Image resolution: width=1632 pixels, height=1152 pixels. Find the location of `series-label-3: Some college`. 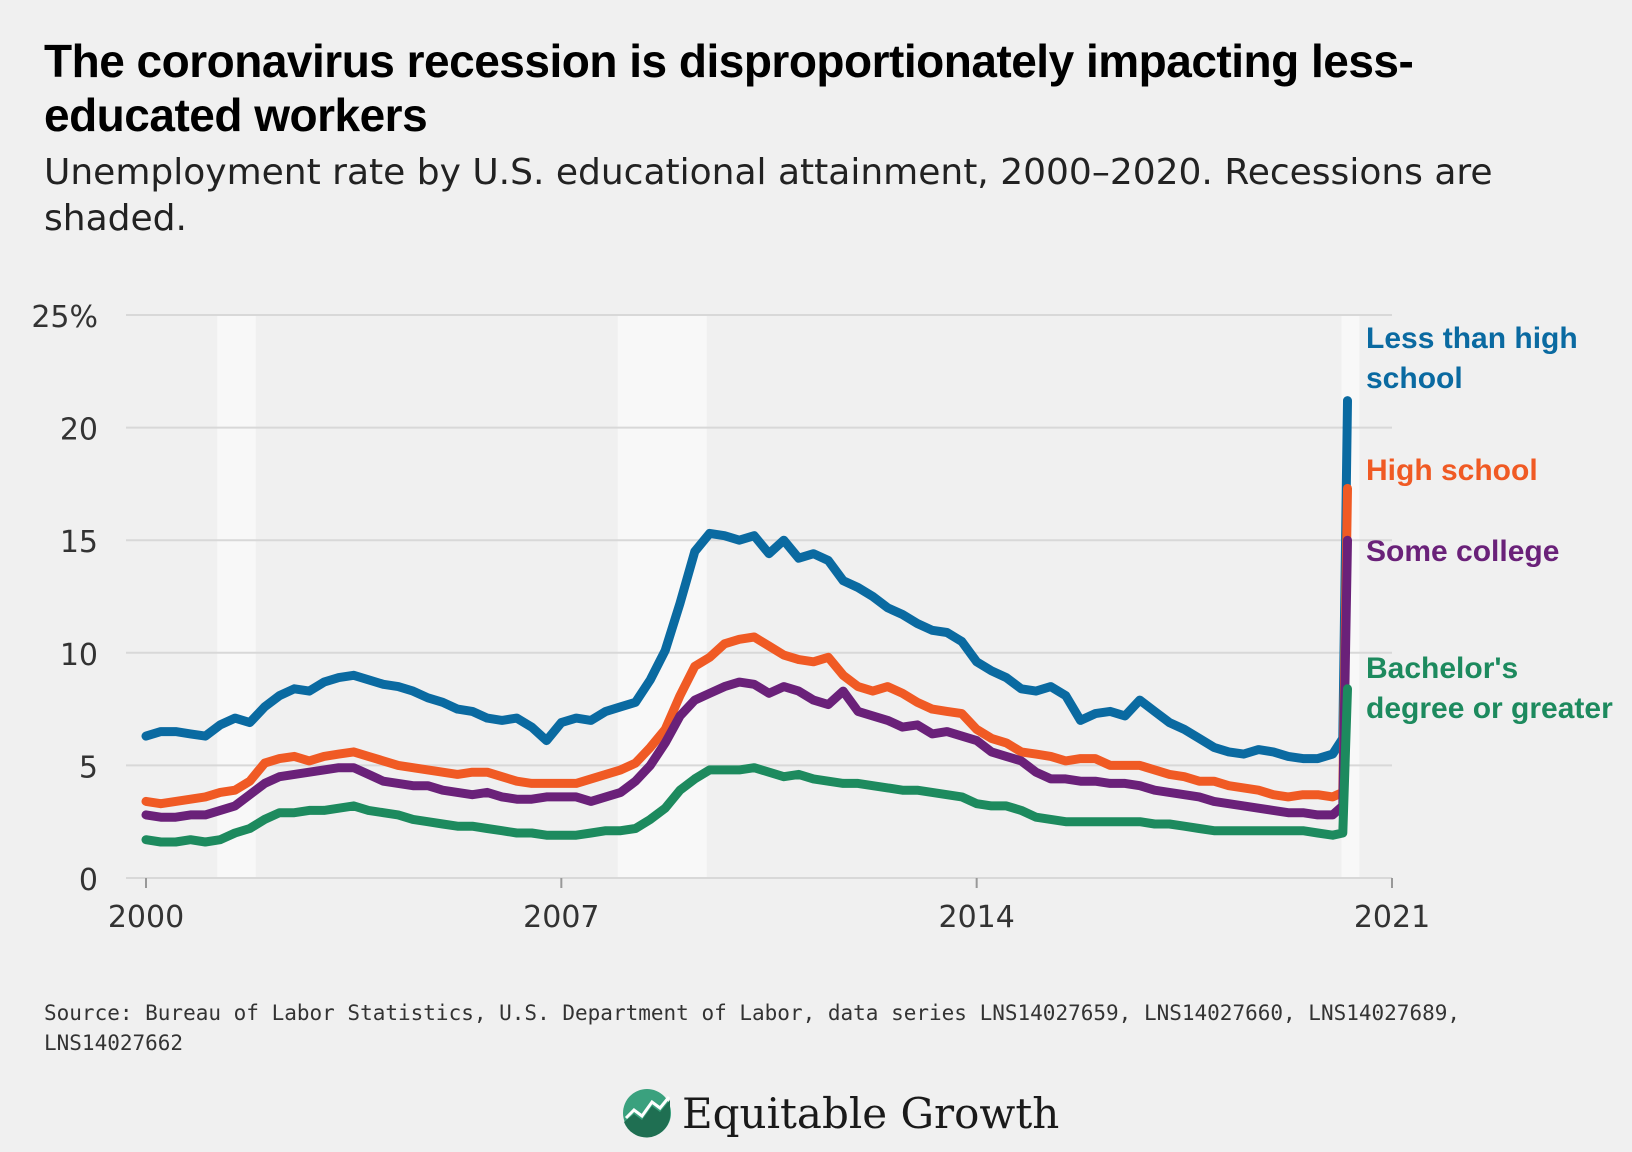

series-label-3: Some college is located at coordinates (1462, 551).